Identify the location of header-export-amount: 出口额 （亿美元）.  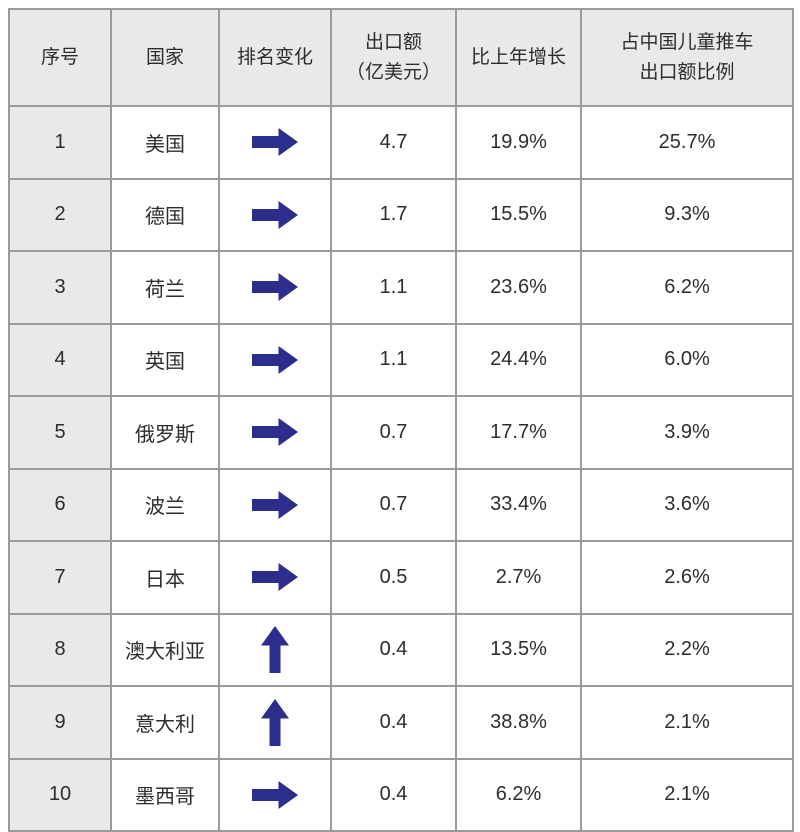
(393, 57).